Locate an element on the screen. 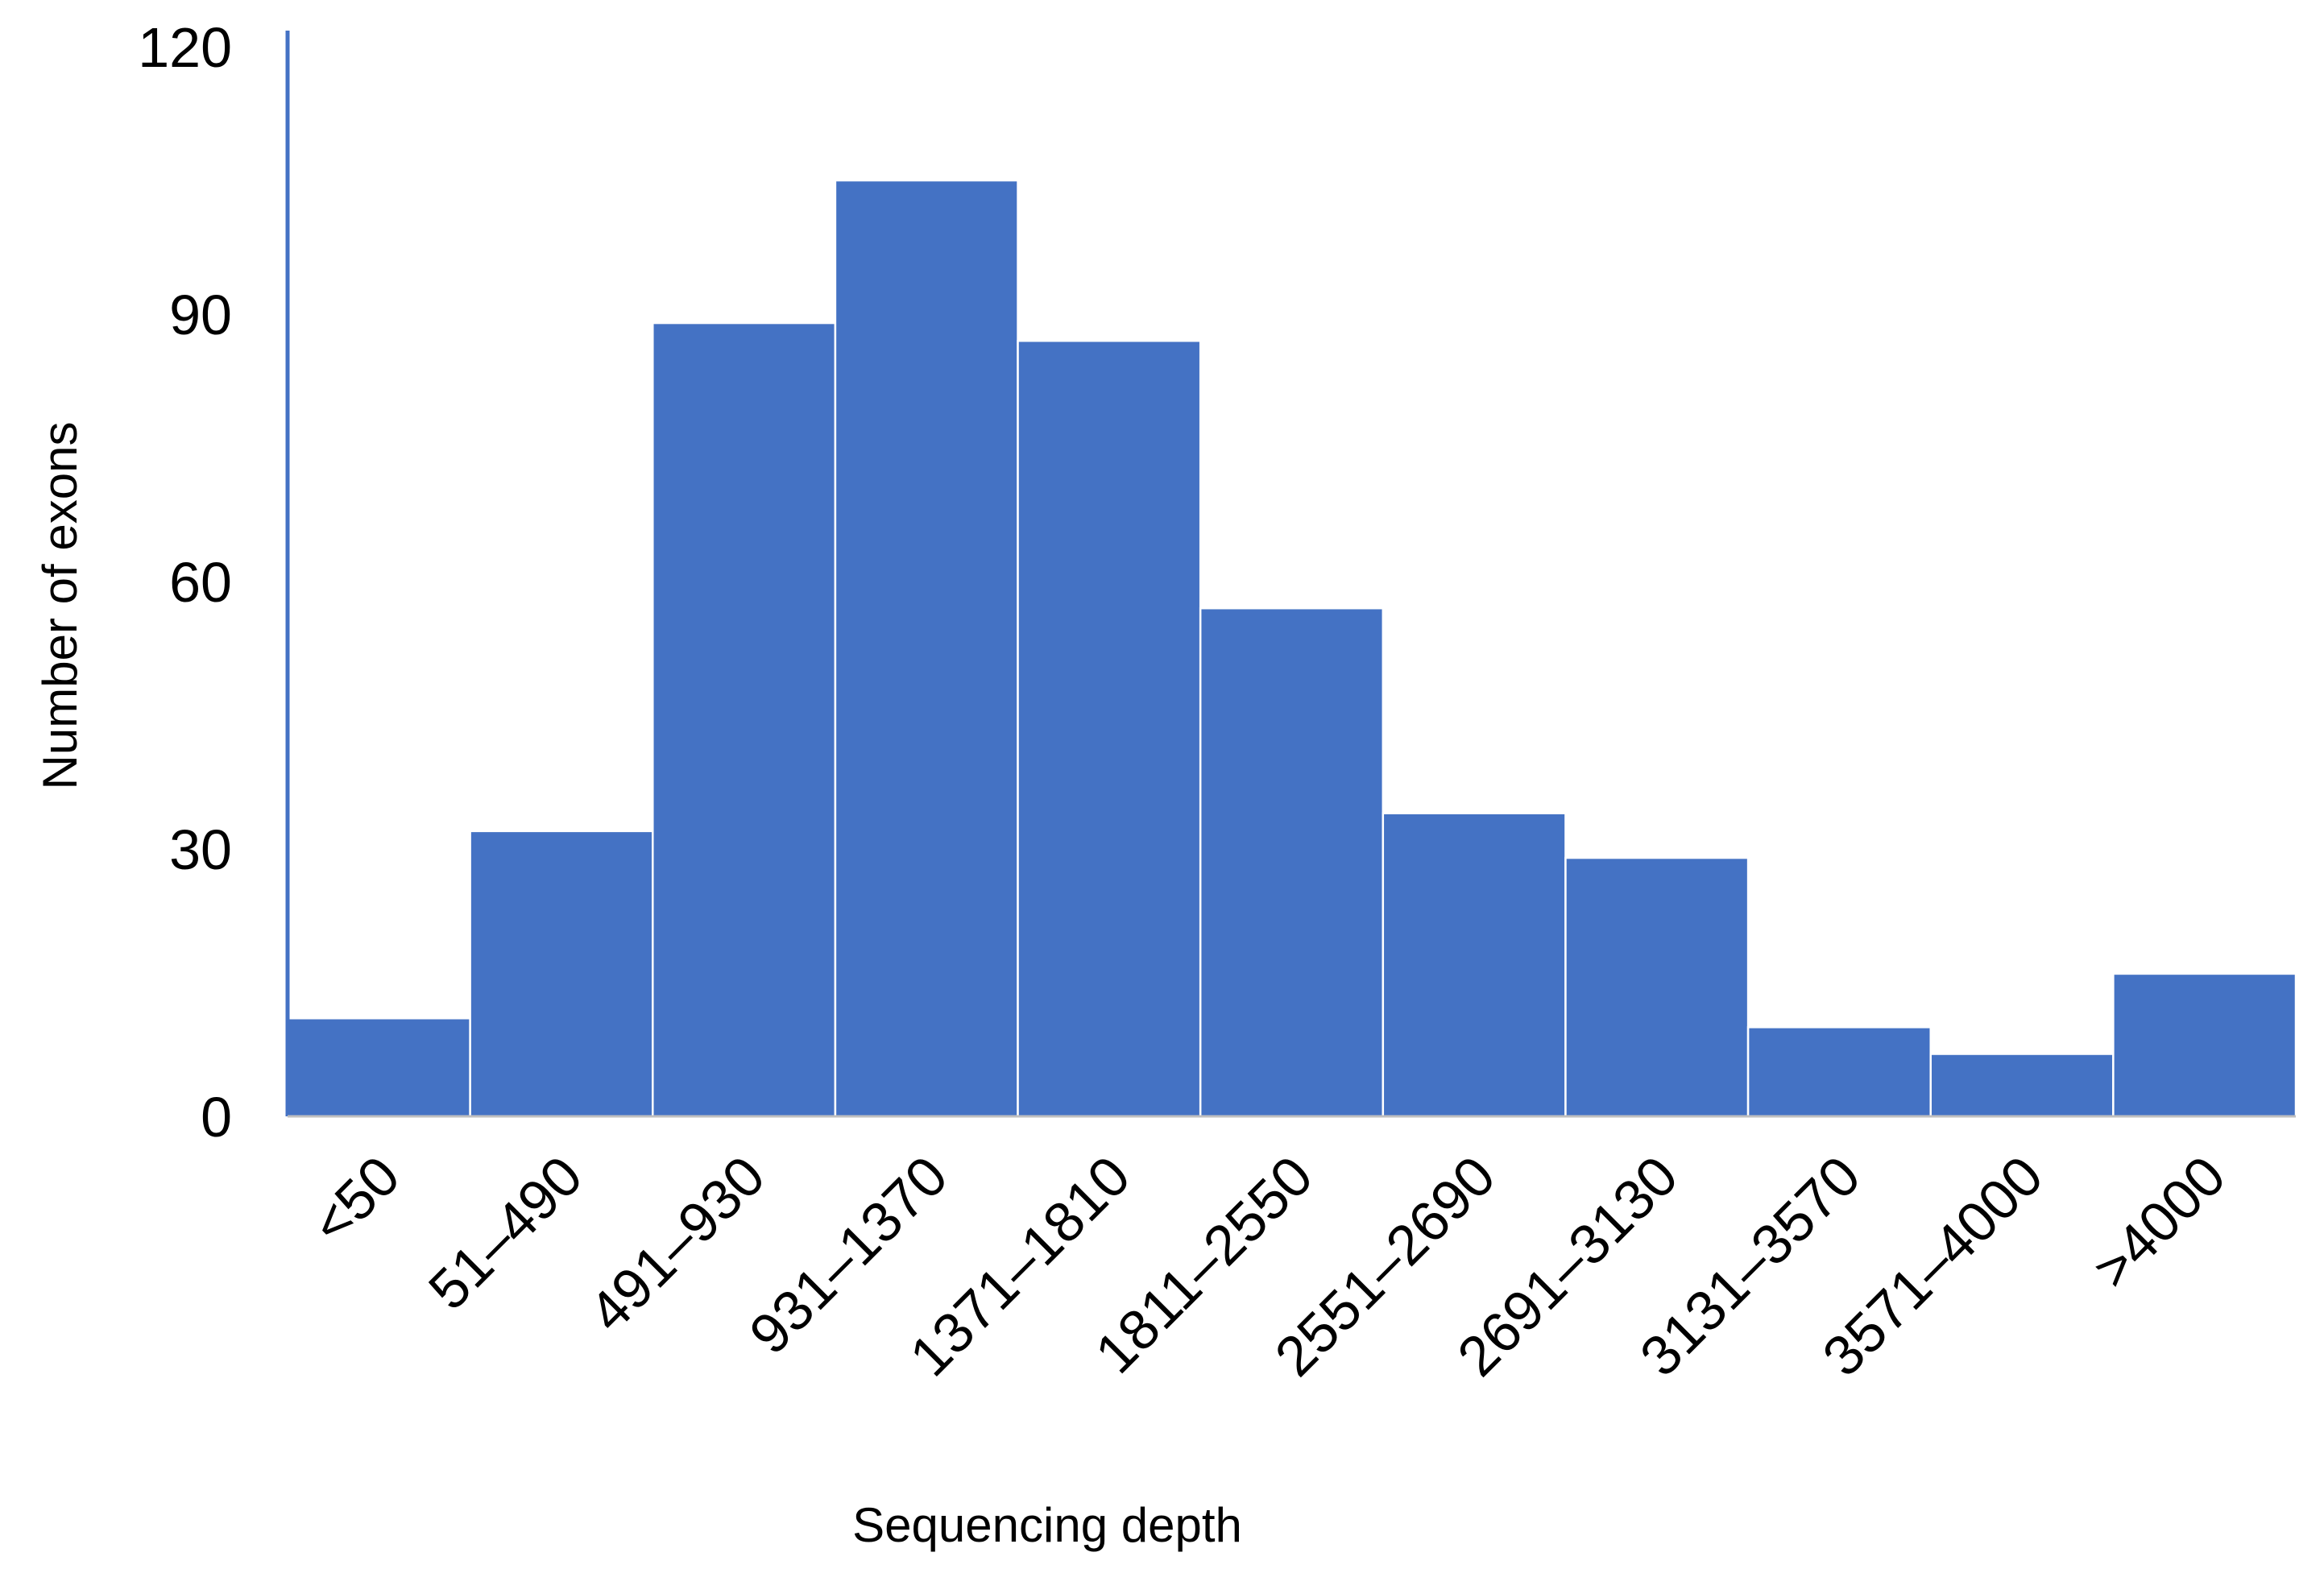 The width and height of the screenshot is (2324, 1569). y-axis-title: Number of exons is located at coordinates (60, 606).